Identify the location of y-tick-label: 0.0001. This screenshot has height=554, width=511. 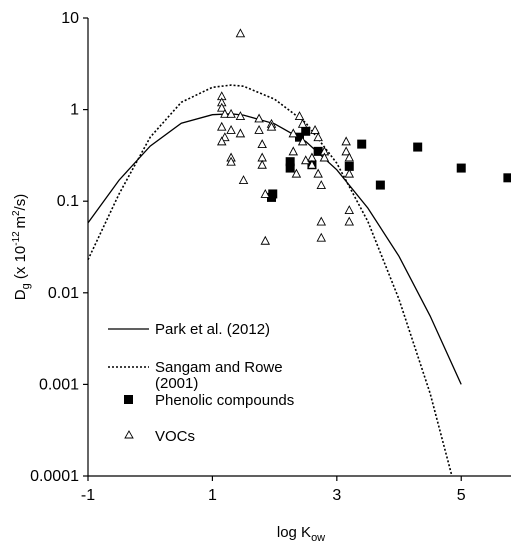
(54, 476).